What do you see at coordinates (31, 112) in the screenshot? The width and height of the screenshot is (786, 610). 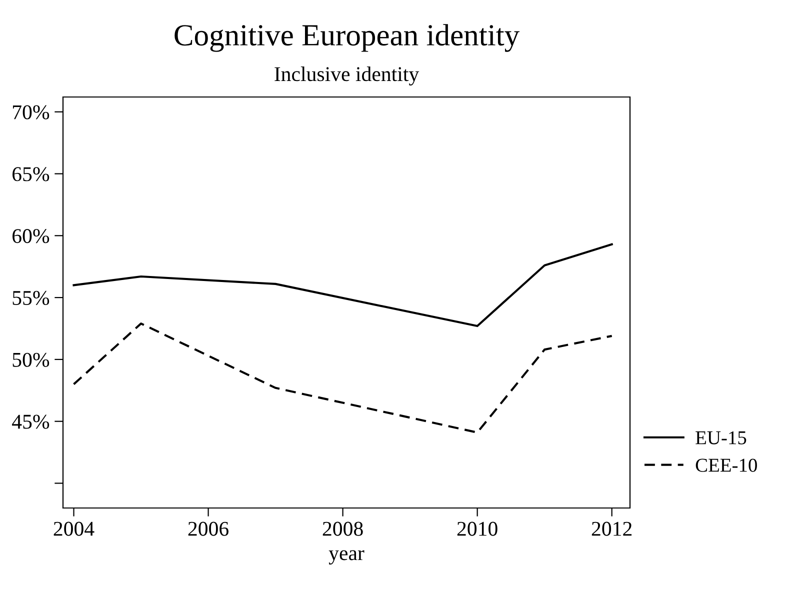 I see `y-tick-label: 70%` at bounding box center [31, 112].